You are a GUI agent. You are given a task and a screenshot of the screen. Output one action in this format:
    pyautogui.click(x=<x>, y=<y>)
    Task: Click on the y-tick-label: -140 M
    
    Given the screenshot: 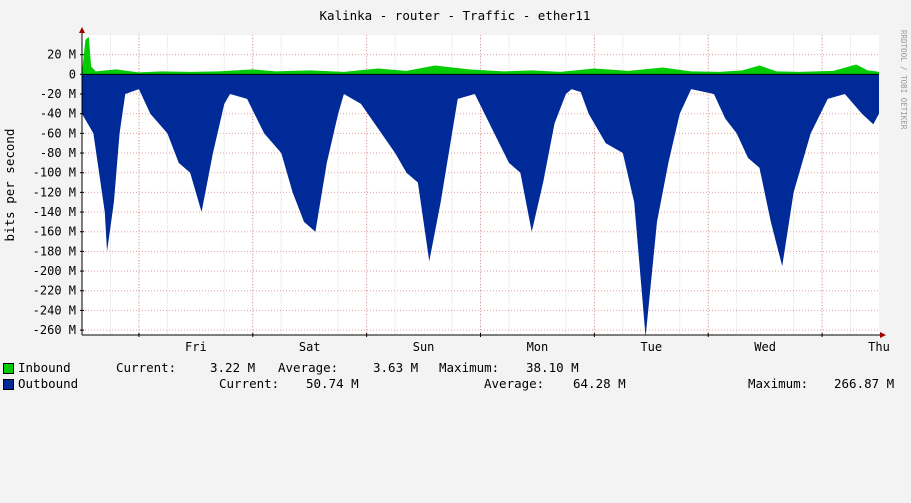 What is the action you would take?
    pyautogui.click(x=54, y=212)
    